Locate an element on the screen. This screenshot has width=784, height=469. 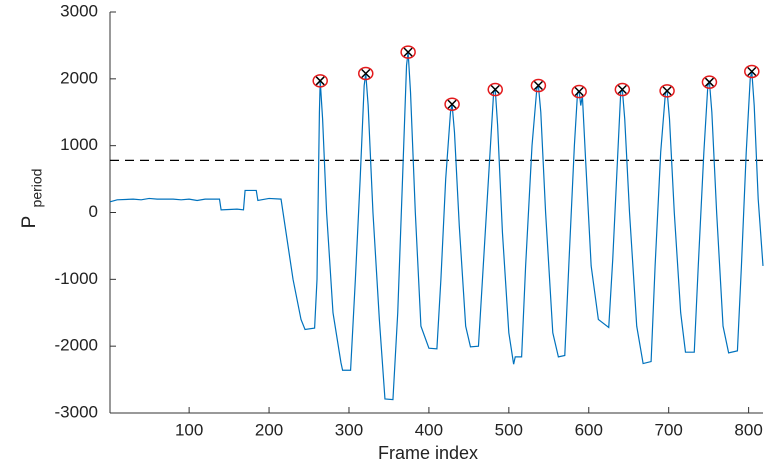
y-axis-label-group: P period is located at coordinates (32, 199).